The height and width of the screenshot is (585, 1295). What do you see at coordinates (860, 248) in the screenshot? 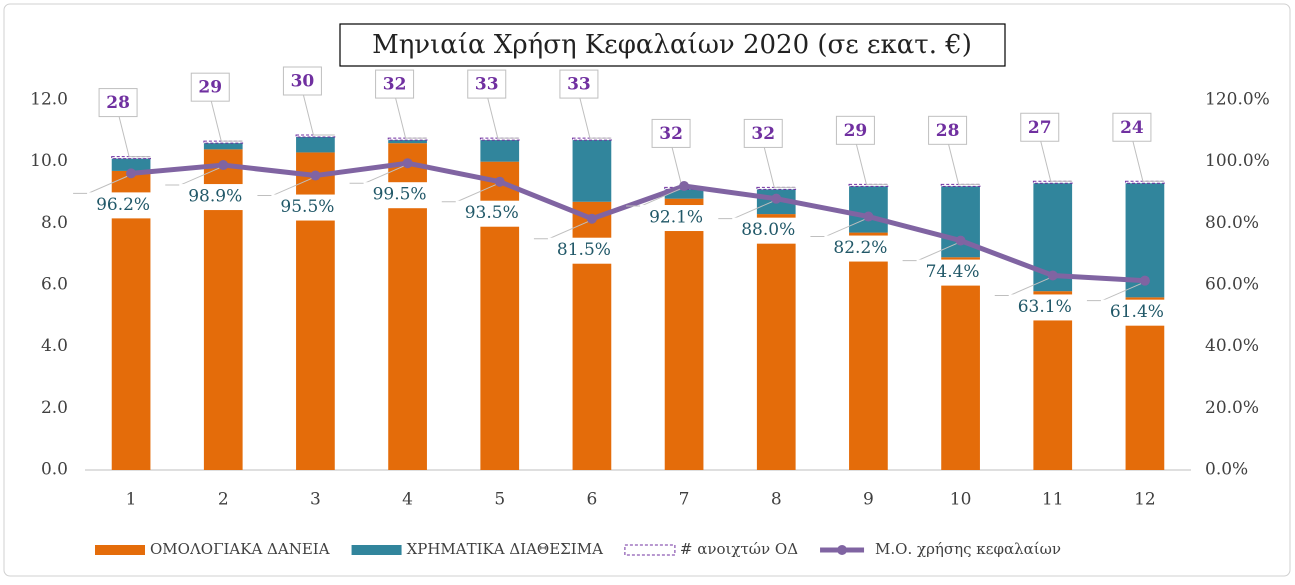
I see `ratio-label: 82.2%` at bounding box center [860, 248].